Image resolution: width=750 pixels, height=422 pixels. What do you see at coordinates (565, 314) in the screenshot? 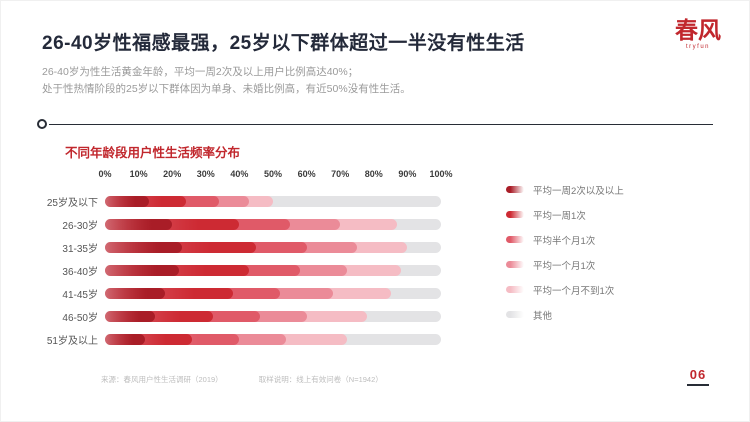
I see `legend-item: 其他` at bounding box center [565, 314].